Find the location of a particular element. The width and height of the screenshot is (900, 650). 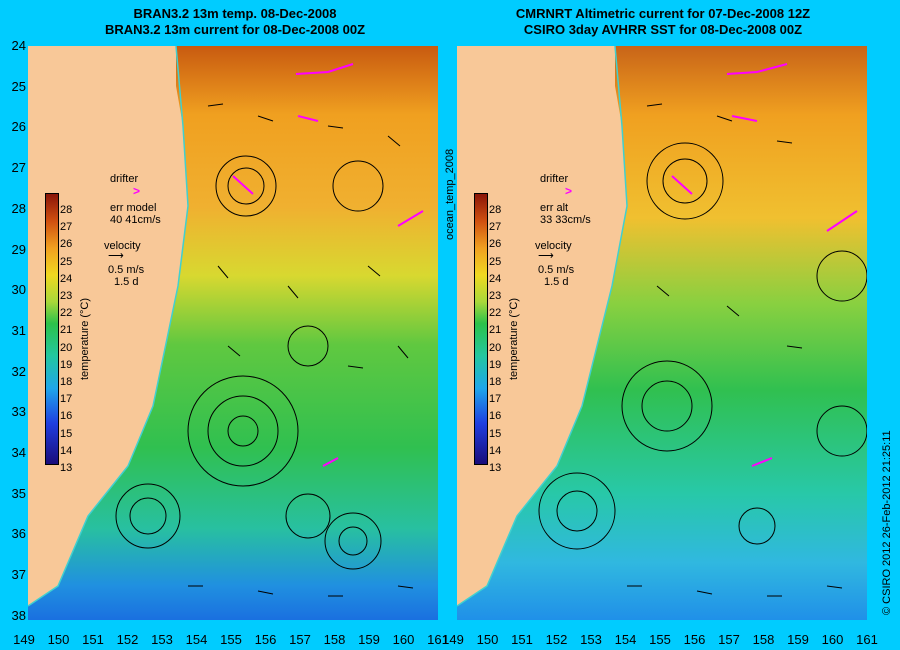

left-title-line2: BRAN3.2 13m current for 08-Dec-2008 00Z is located at coordinates (235, 29).